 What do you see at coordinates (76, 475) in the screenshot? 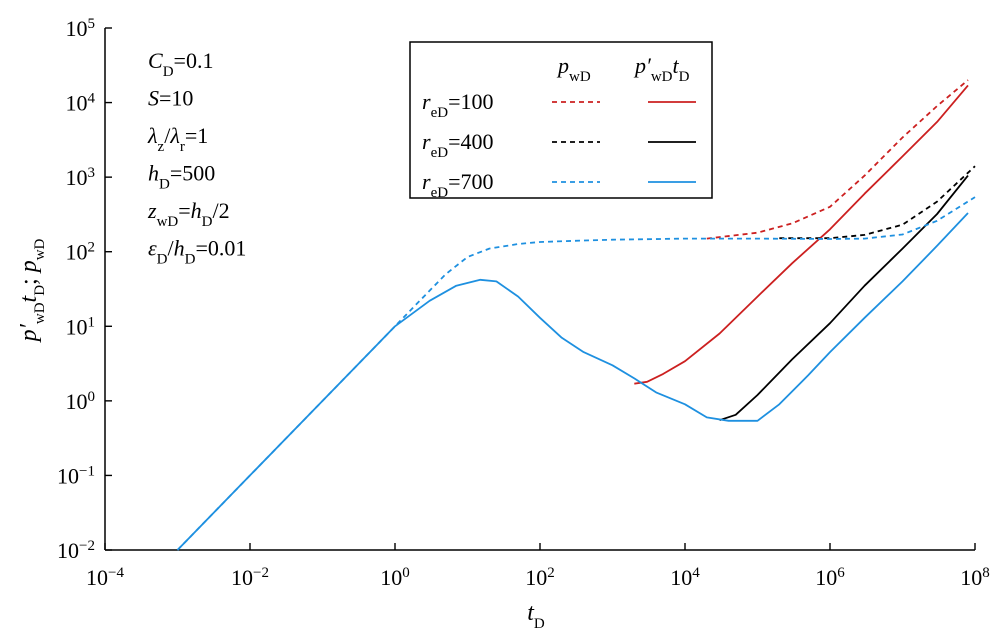
I see `y-tick-label: 10⁻¹` at bounding box center [76, 475].